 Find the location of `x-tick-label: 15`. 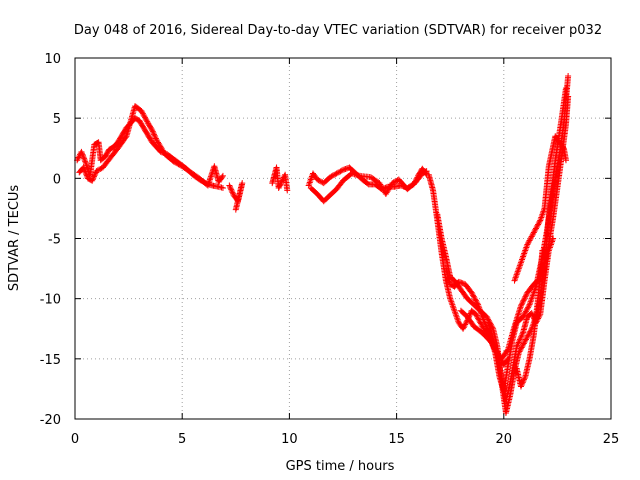

x-tick-label: 15 is located at coordinates (396, 439).